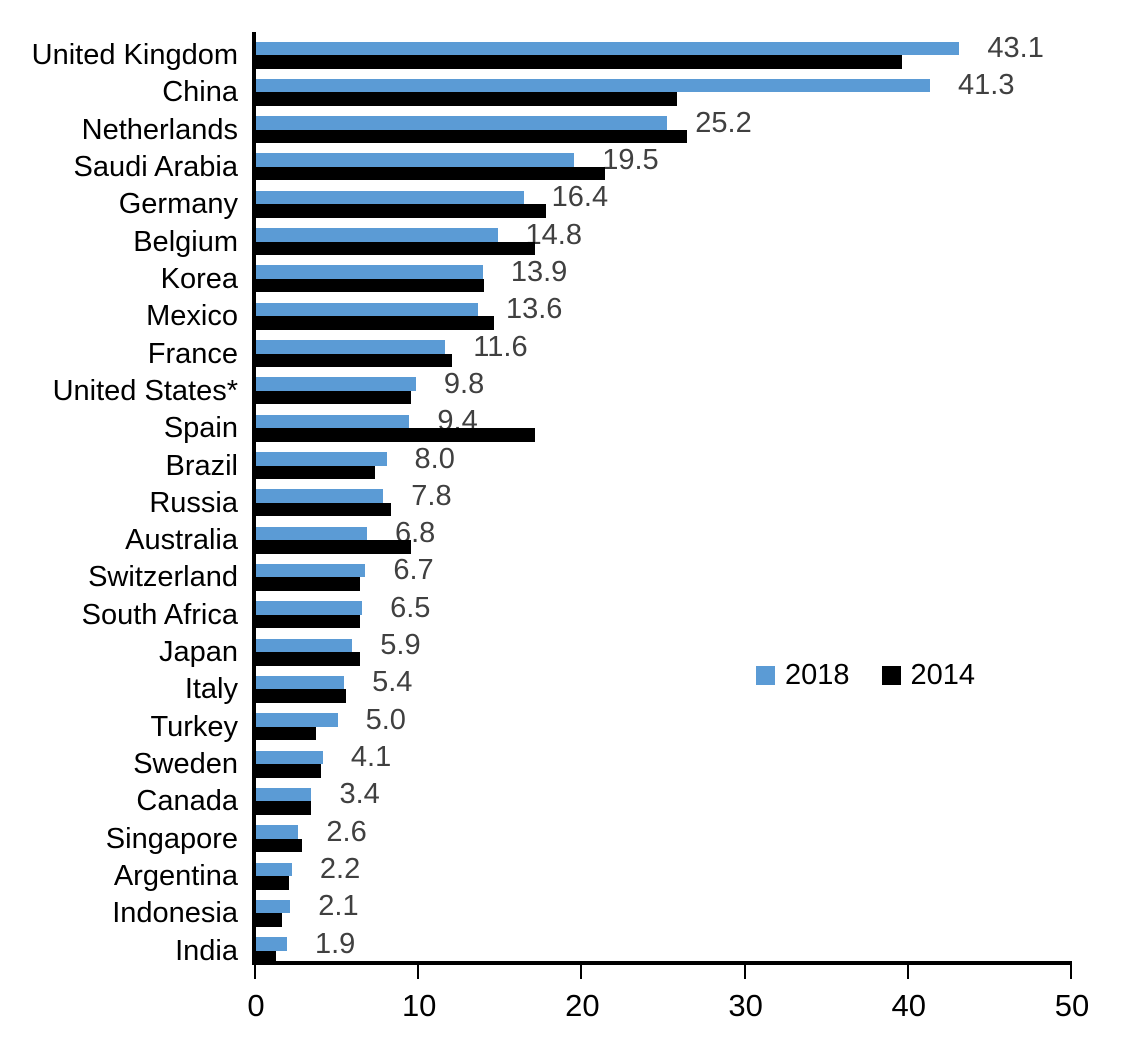 Image resolution: width=1123 pixels, height=1041 pixels. I want to click on category-label: Russia, so click(193, 502).